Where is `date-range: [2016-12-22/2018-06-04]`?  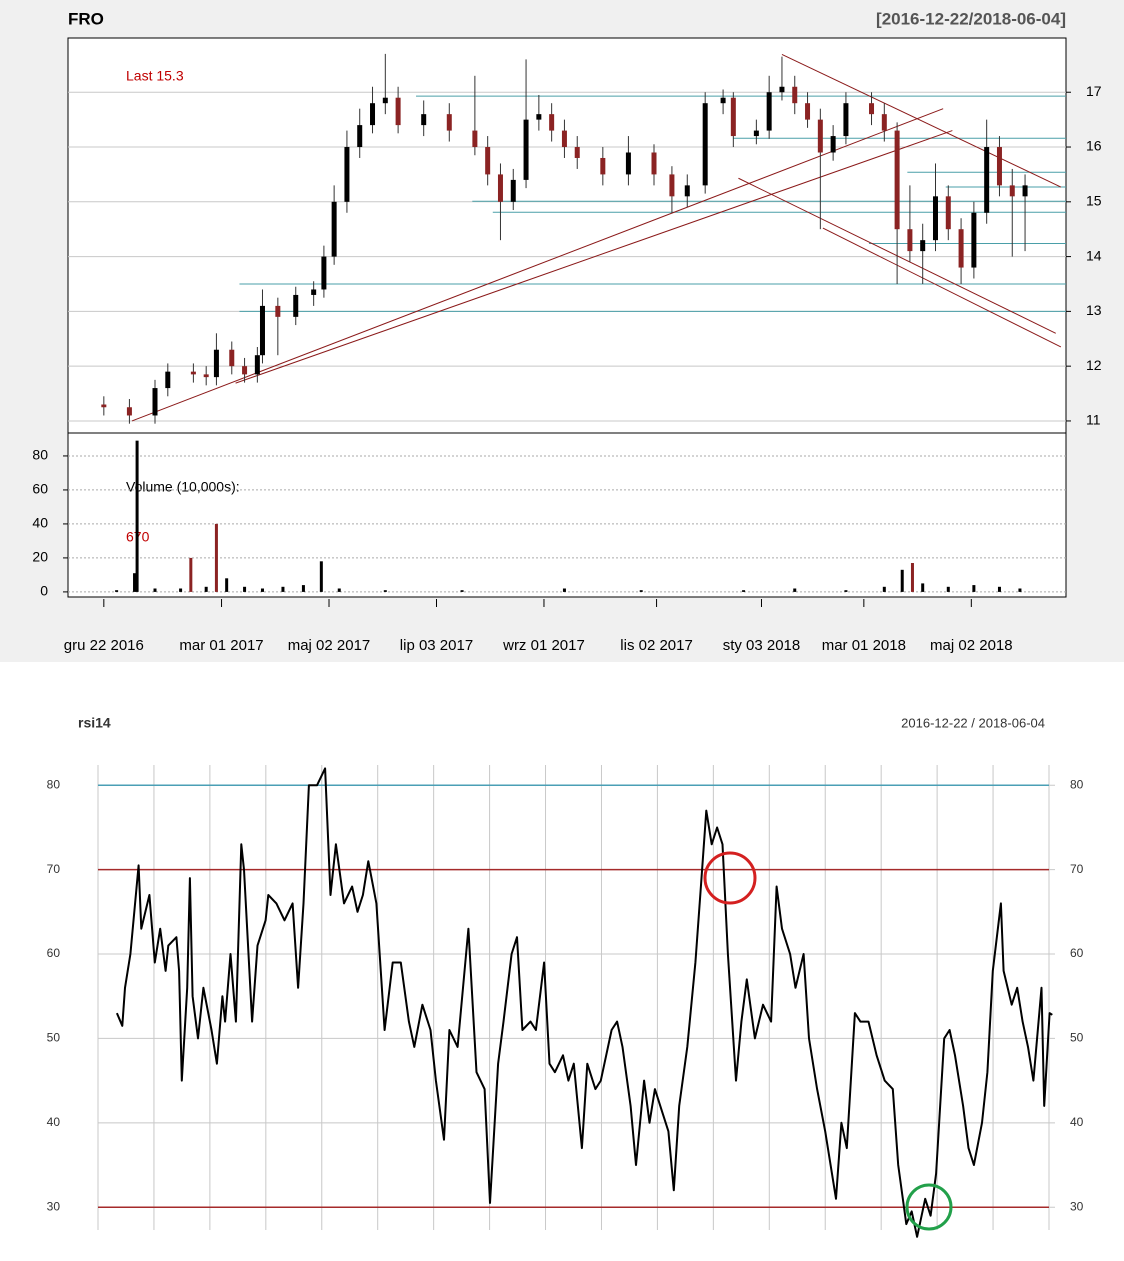 date-range: [2016-12-22/2018-06-04] is located at coordinates (971, 18).